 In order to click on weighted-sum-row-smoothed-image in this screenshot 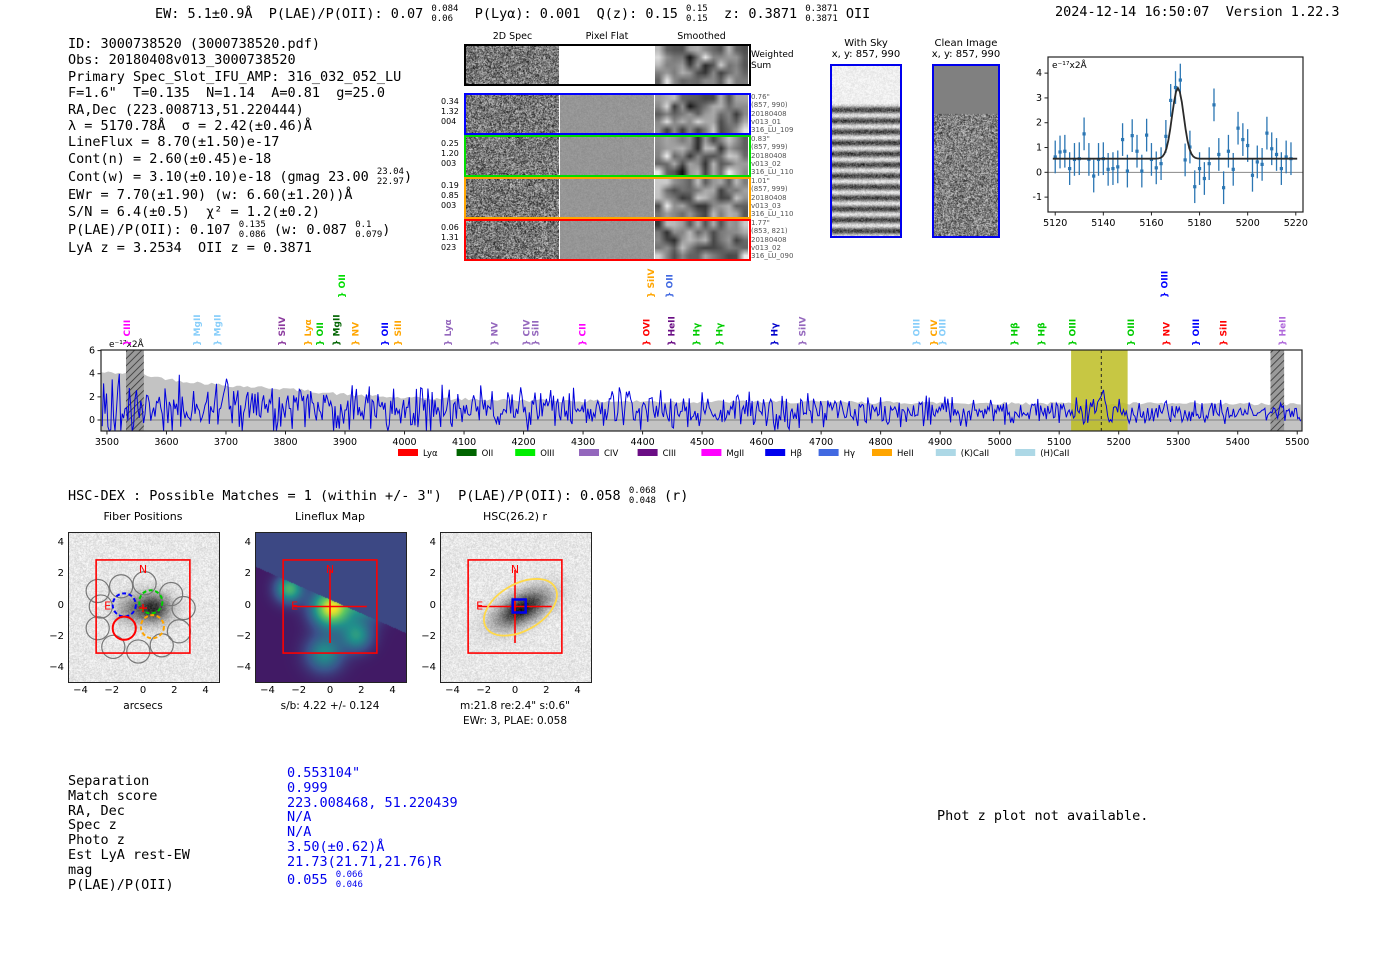, I will do `click(701, 65)`.